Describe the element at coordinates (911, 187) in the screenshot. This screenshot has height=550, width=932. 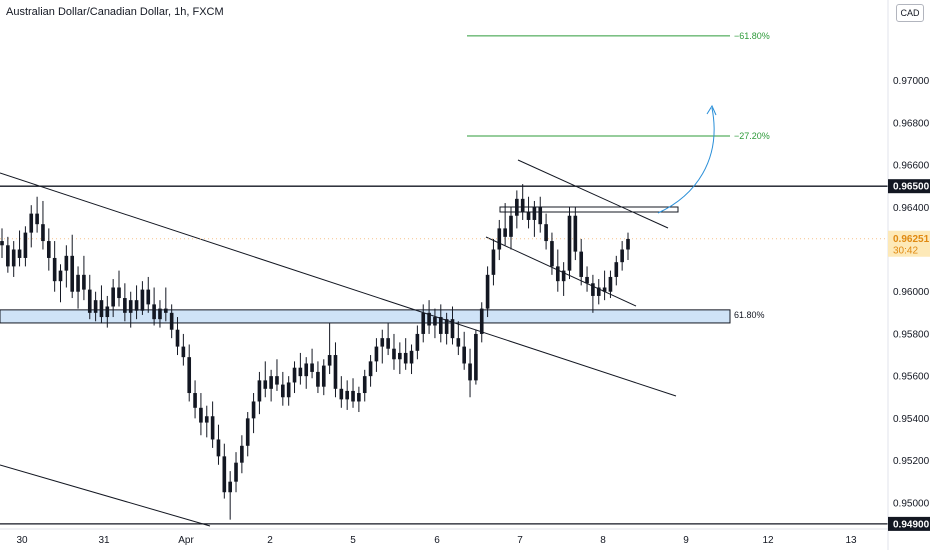
I see `resistance-tag-label: 0.96500` at that location.